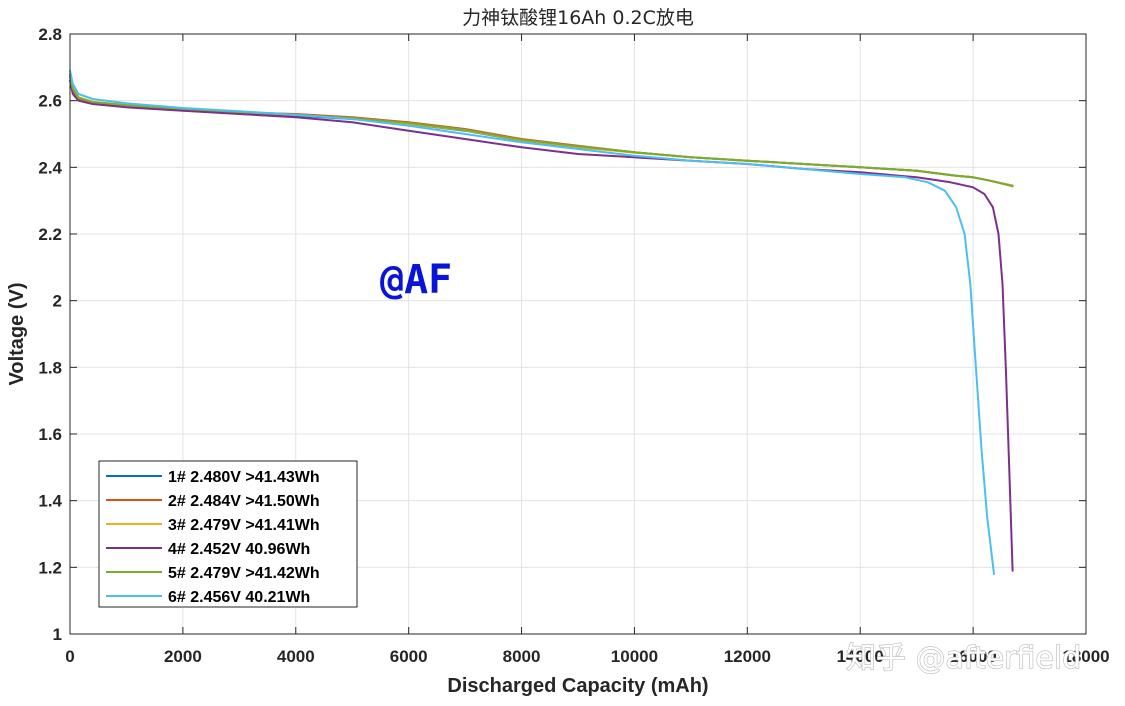 The height and width of the screenshot is (706, 1125). I want to click on legend-label-2: 2# 2.484V >41.50Wh, so click(244, 501).